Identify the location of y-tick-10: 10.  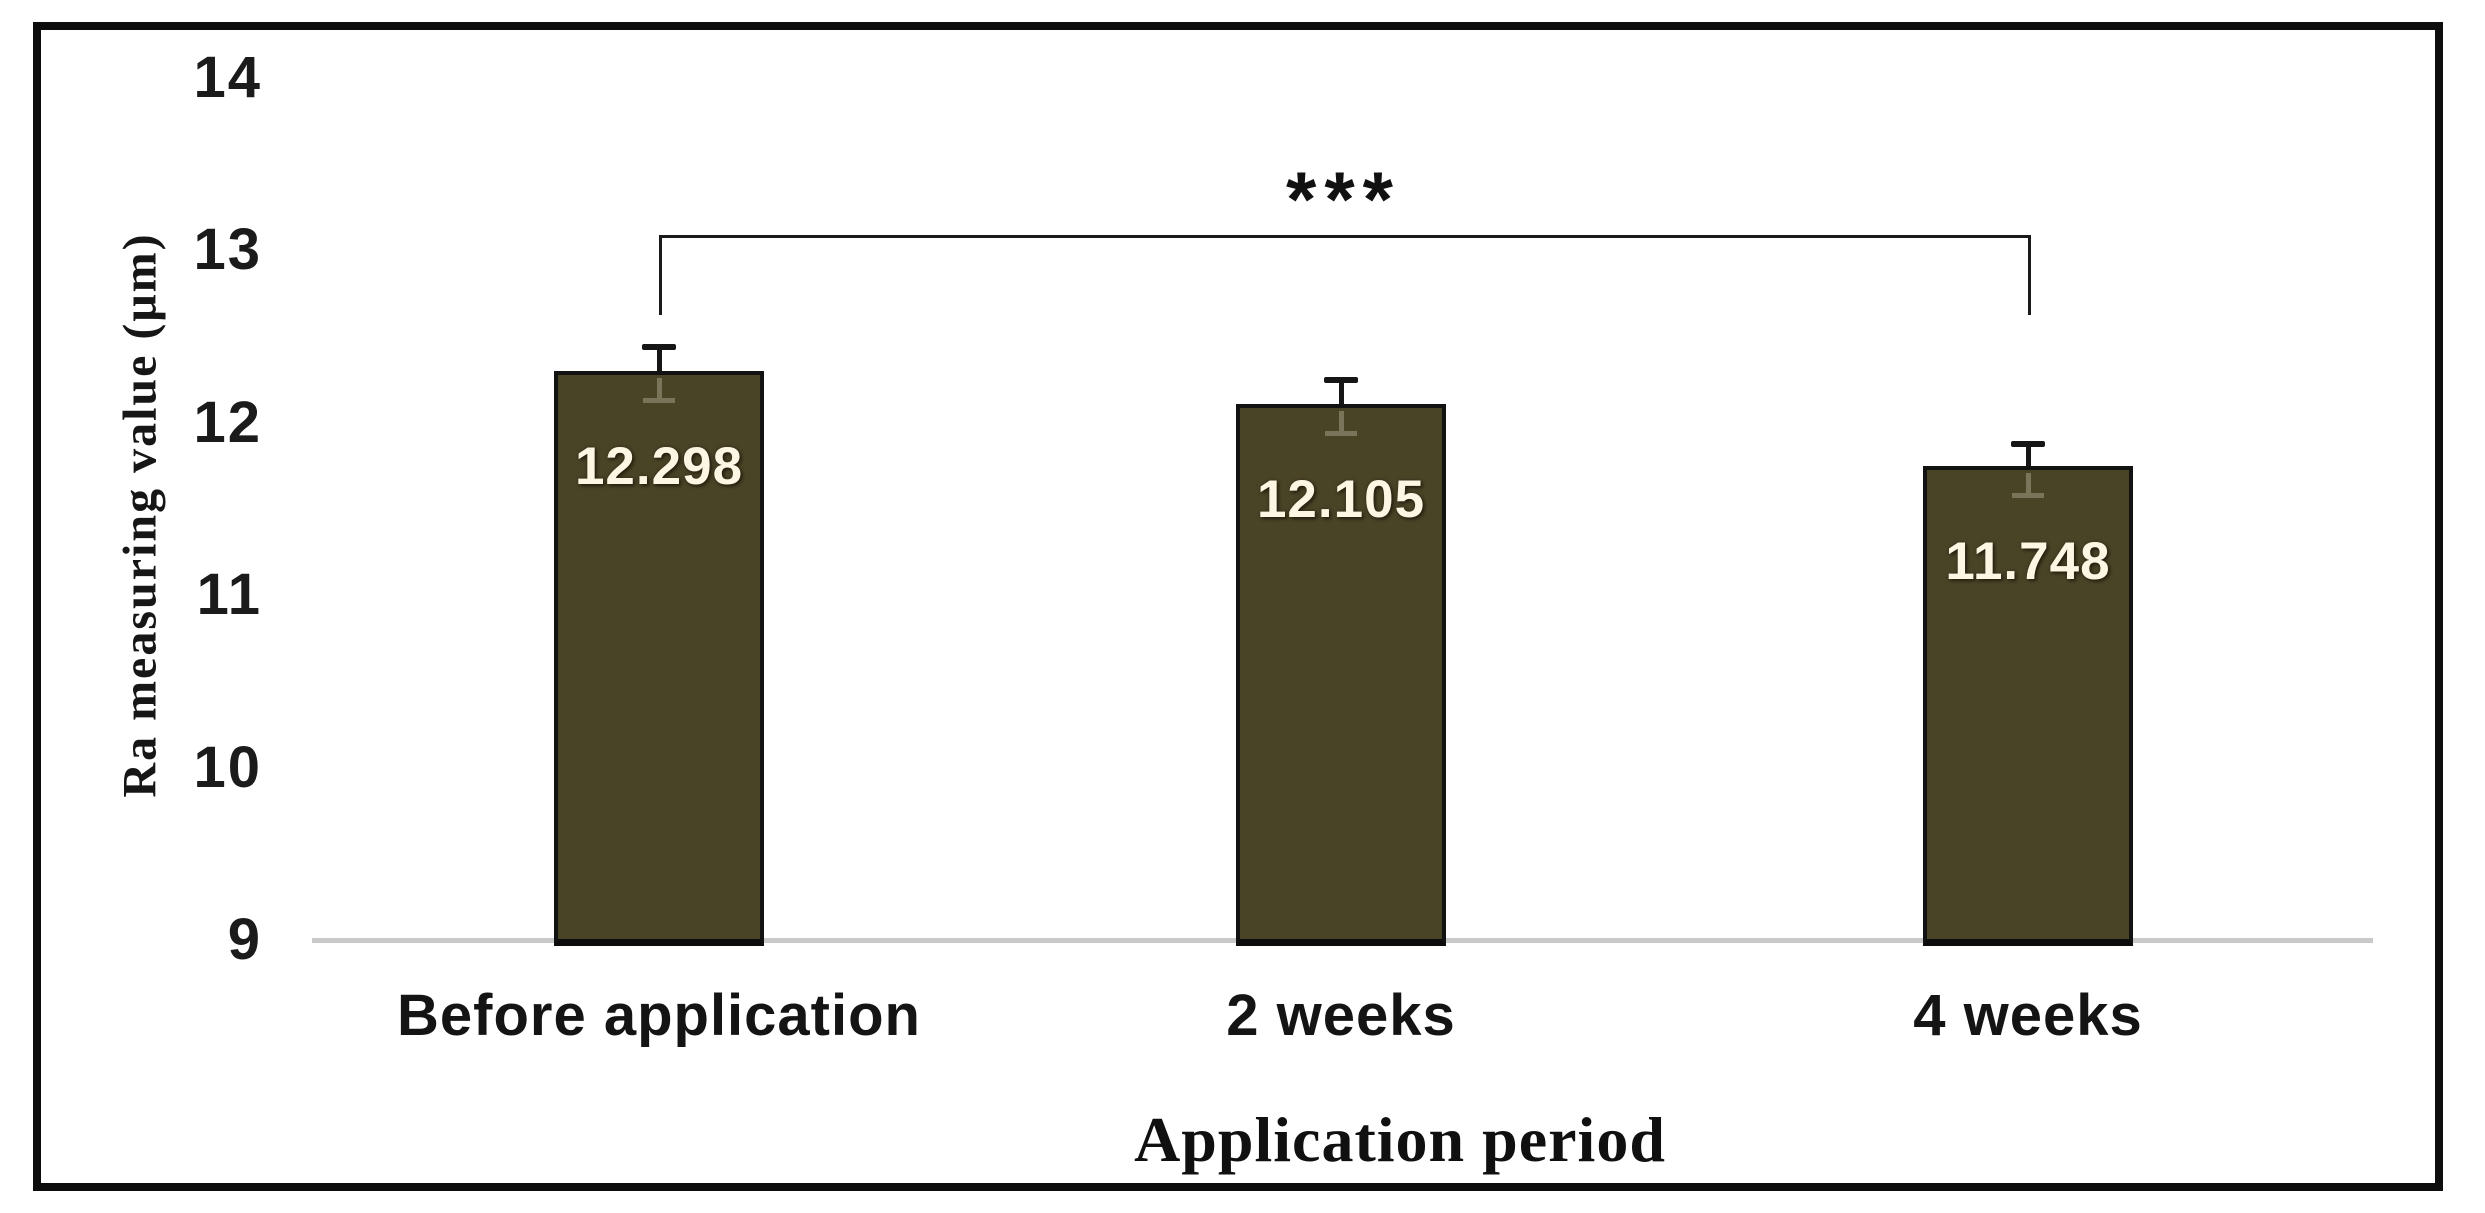
(227, 767).